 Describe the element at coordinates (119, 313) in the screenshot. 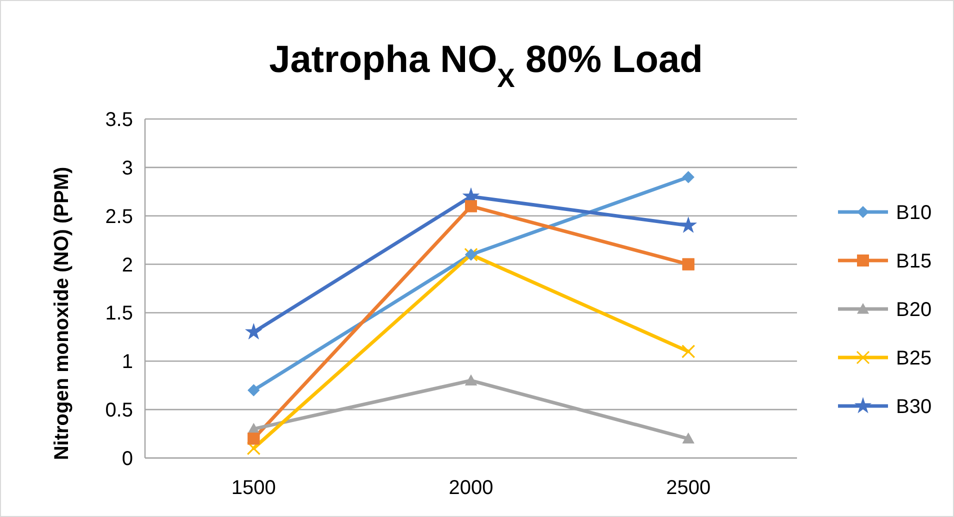

I see `y-tick-label: 1.5` at that location.